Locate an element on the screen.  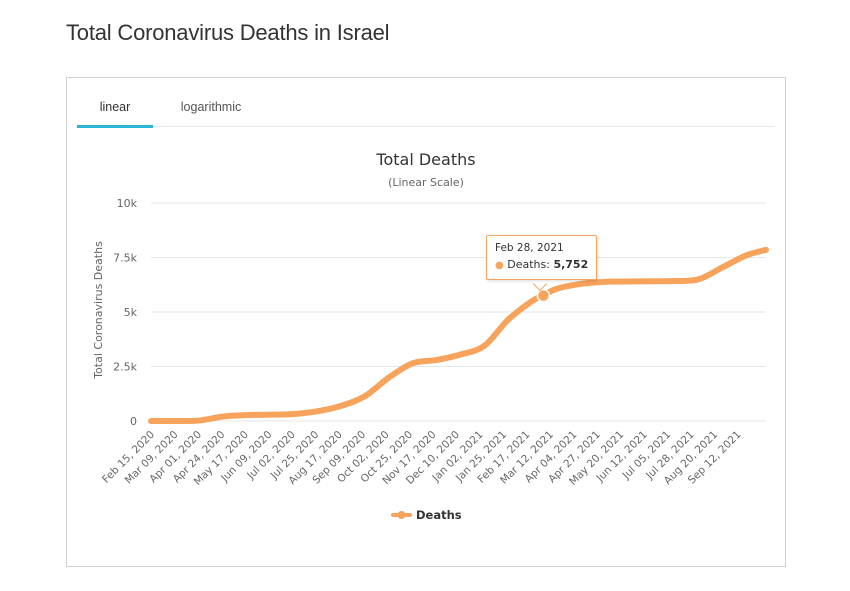
legend-label-deaths: Deaths is located at coordinates (439, 515).